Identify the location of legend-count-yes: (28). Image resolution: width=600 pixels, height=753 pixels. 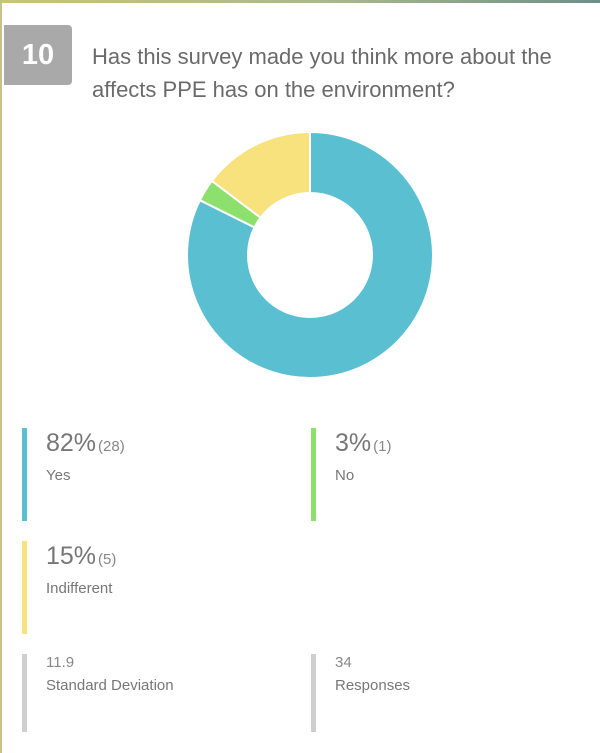
(111, 446).